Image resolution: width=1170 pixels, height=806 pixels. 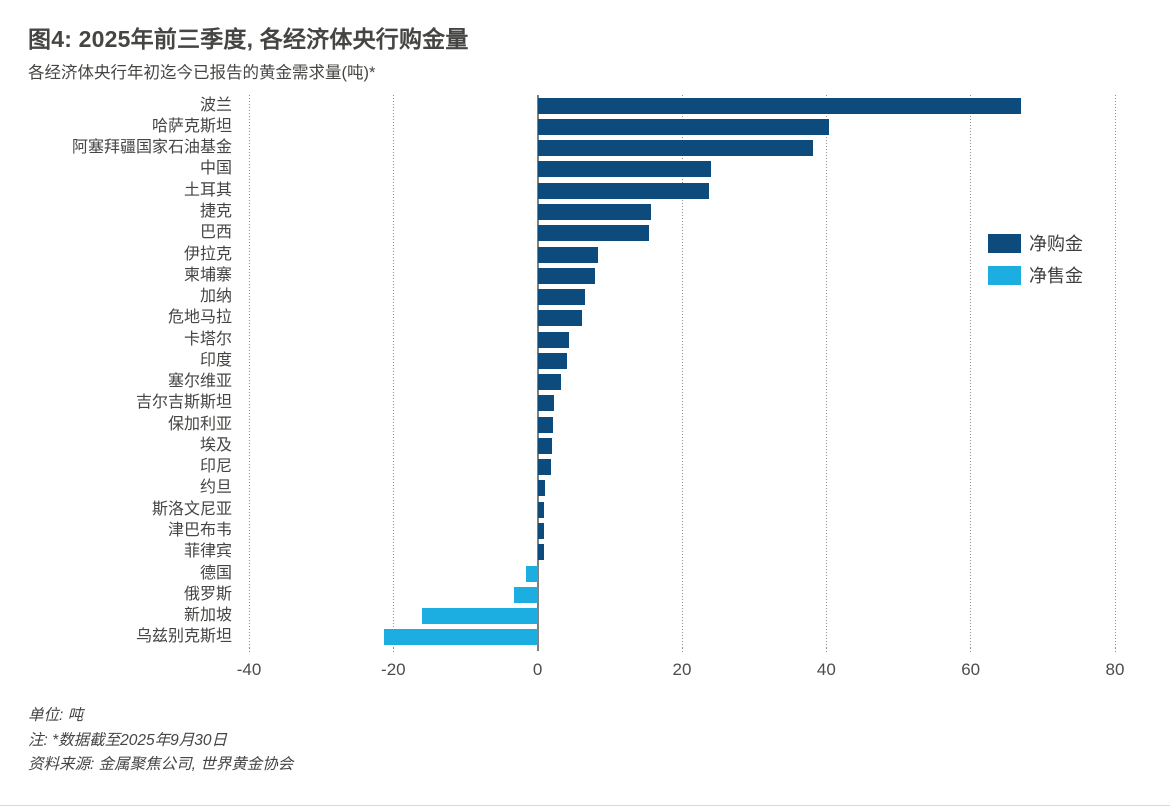 What do you see at coordinates (560, 318) in the screenshot?
I see `bar-危地马拉` at bounding box center [560, 318].